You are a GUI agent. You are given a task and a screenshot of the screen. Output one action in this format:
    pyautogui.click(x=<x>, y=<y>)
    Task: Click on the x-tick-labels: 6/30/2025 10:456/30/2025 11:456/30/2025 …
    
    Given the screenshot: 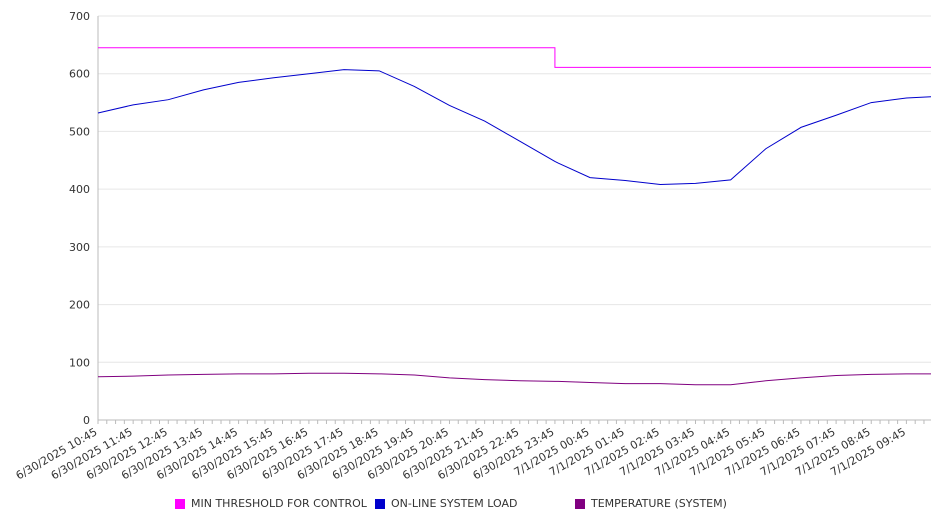 What is the action you would take?
    pyautogui.click(x=461, y=453)
    